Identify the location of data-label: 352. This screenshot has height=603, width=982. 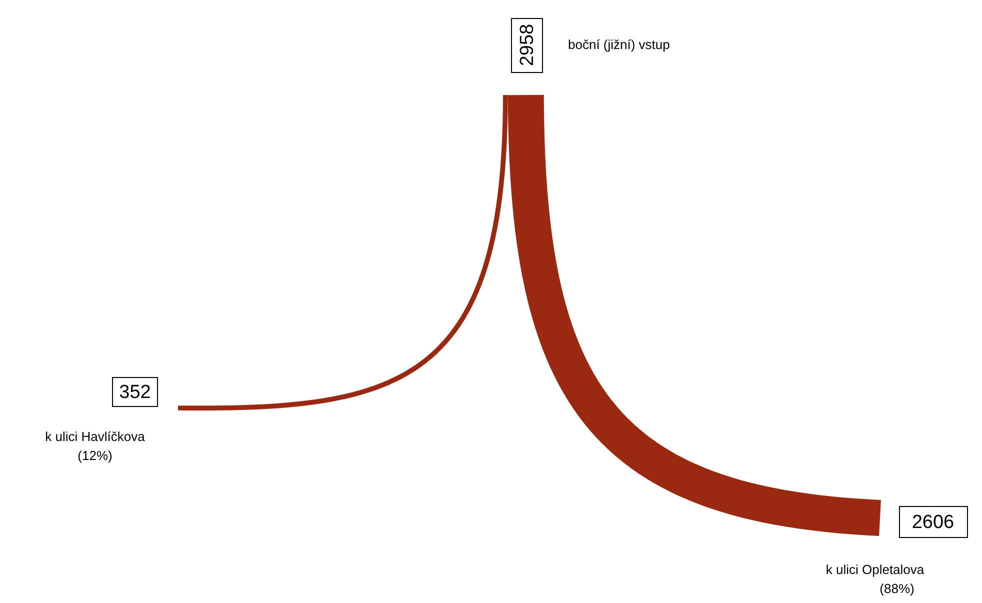
(135, 392).